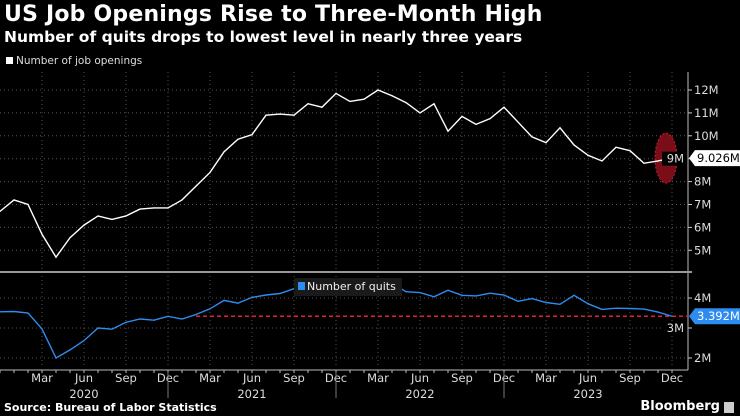  Describe the element at coordinates (273, 14) in the screenshot. I see `chart-title: US Job Openings Rise to Three-Month High` at that location.